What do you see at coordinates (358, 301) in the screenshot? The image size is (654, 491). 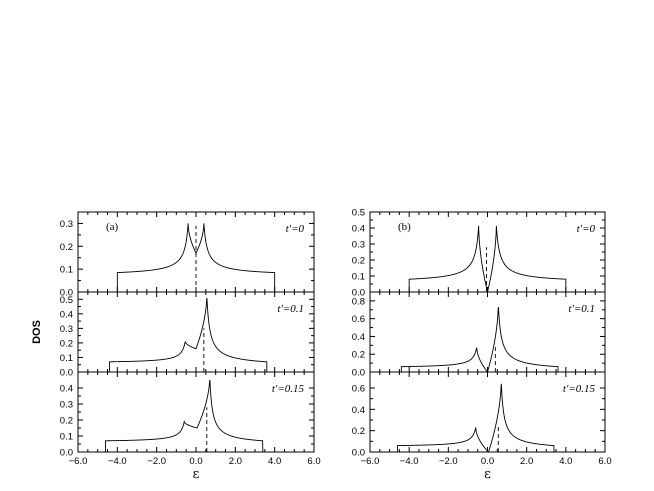 I see `y-tick-label: 0.8` at bounding box center [358, 301].